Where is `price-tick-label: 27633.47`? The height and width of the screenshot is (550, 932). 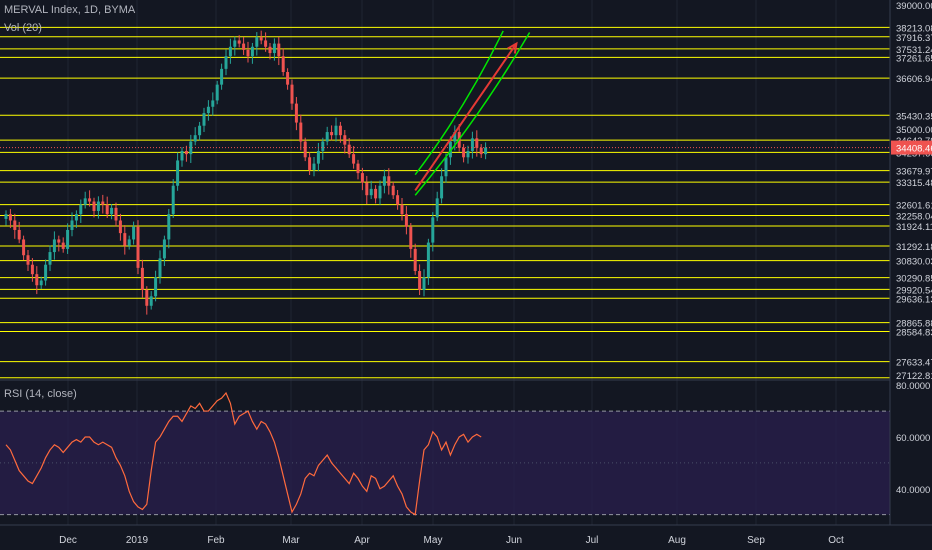 price-tick-label: 27633.47 is located at coordinates (914, 363).